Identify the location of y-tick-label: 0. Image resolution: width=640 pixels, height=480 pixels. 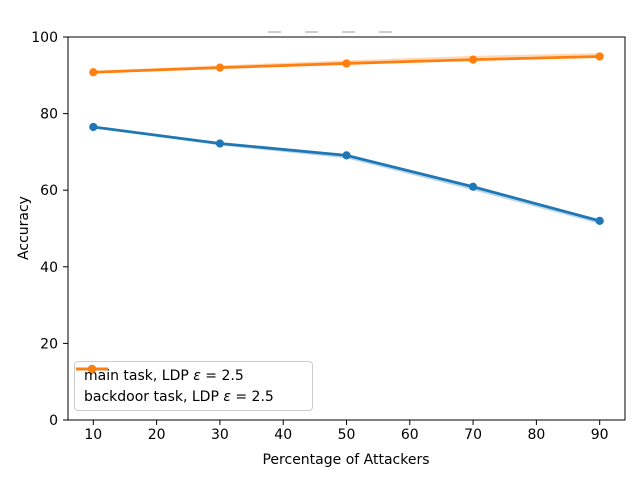
(53, 421).